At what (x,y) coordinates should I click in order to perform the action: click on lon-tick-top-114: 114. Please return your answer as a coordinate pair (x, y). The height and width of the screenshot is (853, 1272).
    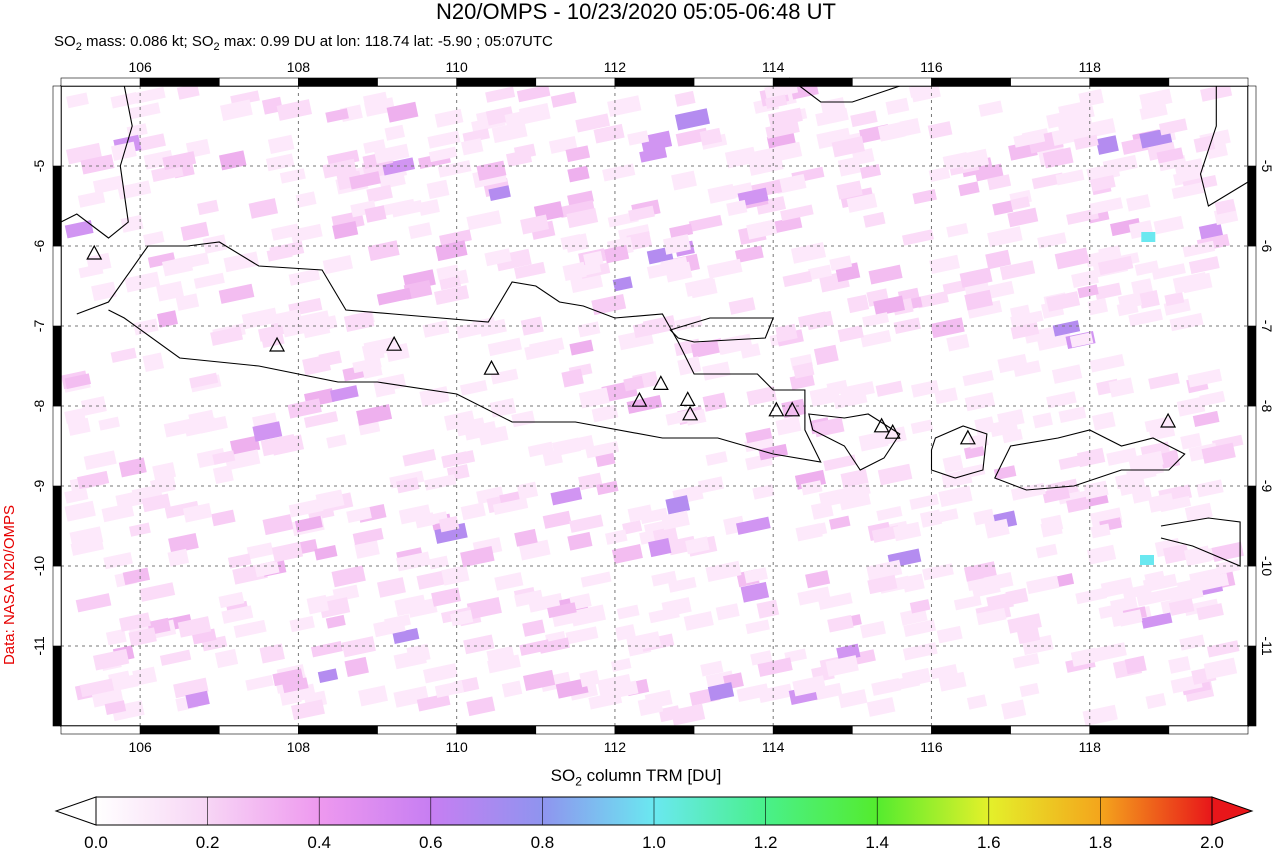
    Looking at the image, I should click on (773, 67).